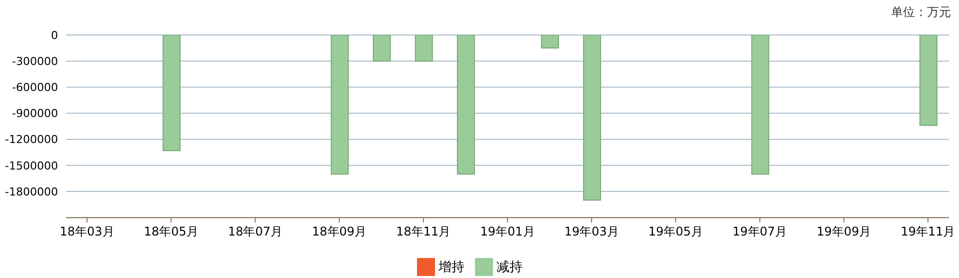  I want to click on y-tick-label: -600000, so click(35, 87).